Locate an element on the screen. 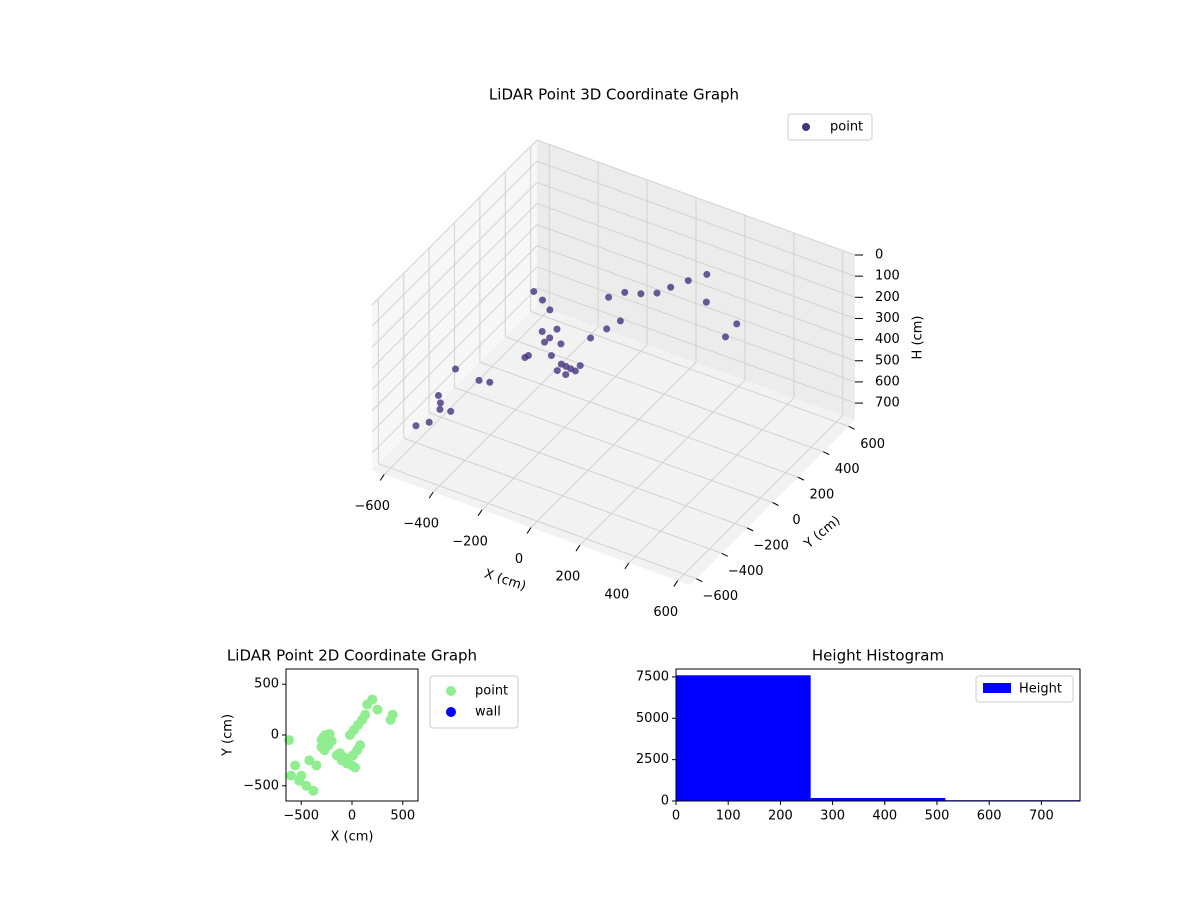  y-tick-label: 5000 is located at coordinates (652, 718).